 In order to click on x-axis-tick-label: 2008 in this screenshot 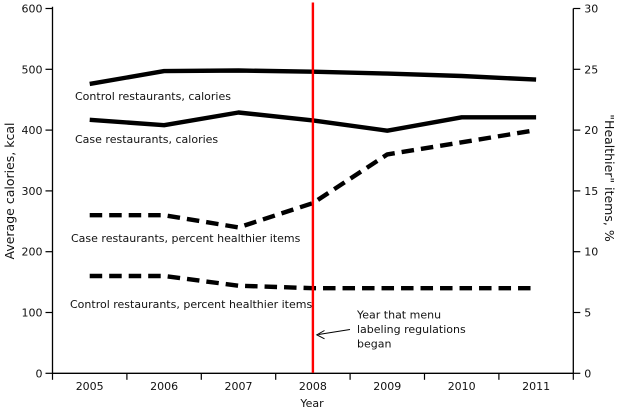, I will do `click(313, 386)`.